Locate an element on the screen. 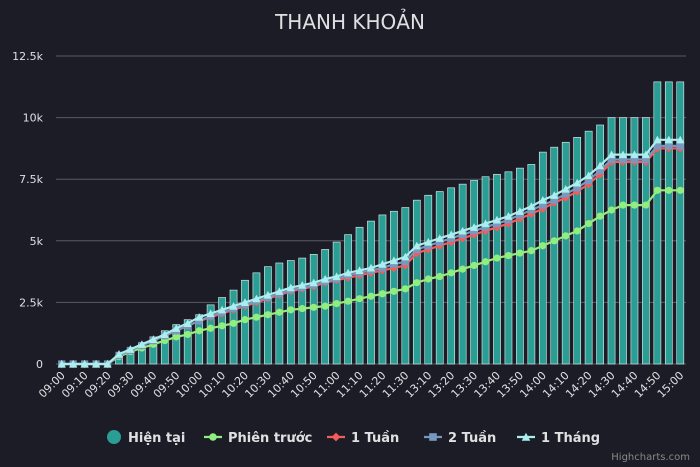  legend-item-hi-n-t-i: Hiện tại is located at coordinates (146, 438).